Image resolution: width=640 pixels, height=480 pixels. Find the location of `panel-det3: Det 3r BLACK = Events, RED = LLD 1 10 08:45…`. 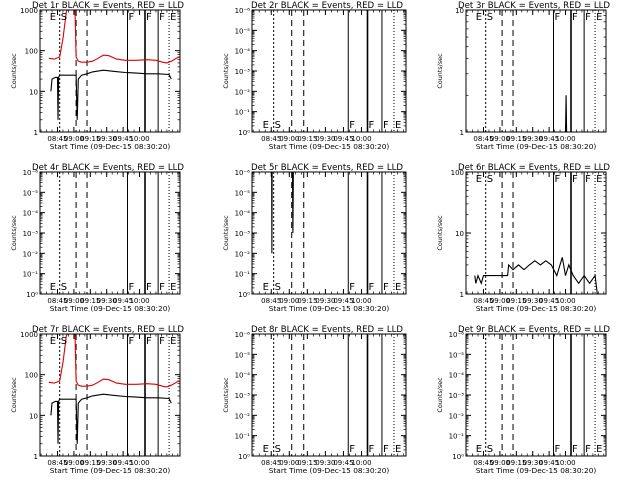

panel-det3: Det 3r BLACK = Events, RED = LLD 1 10 08:45… is located at coordinates (523, 76).